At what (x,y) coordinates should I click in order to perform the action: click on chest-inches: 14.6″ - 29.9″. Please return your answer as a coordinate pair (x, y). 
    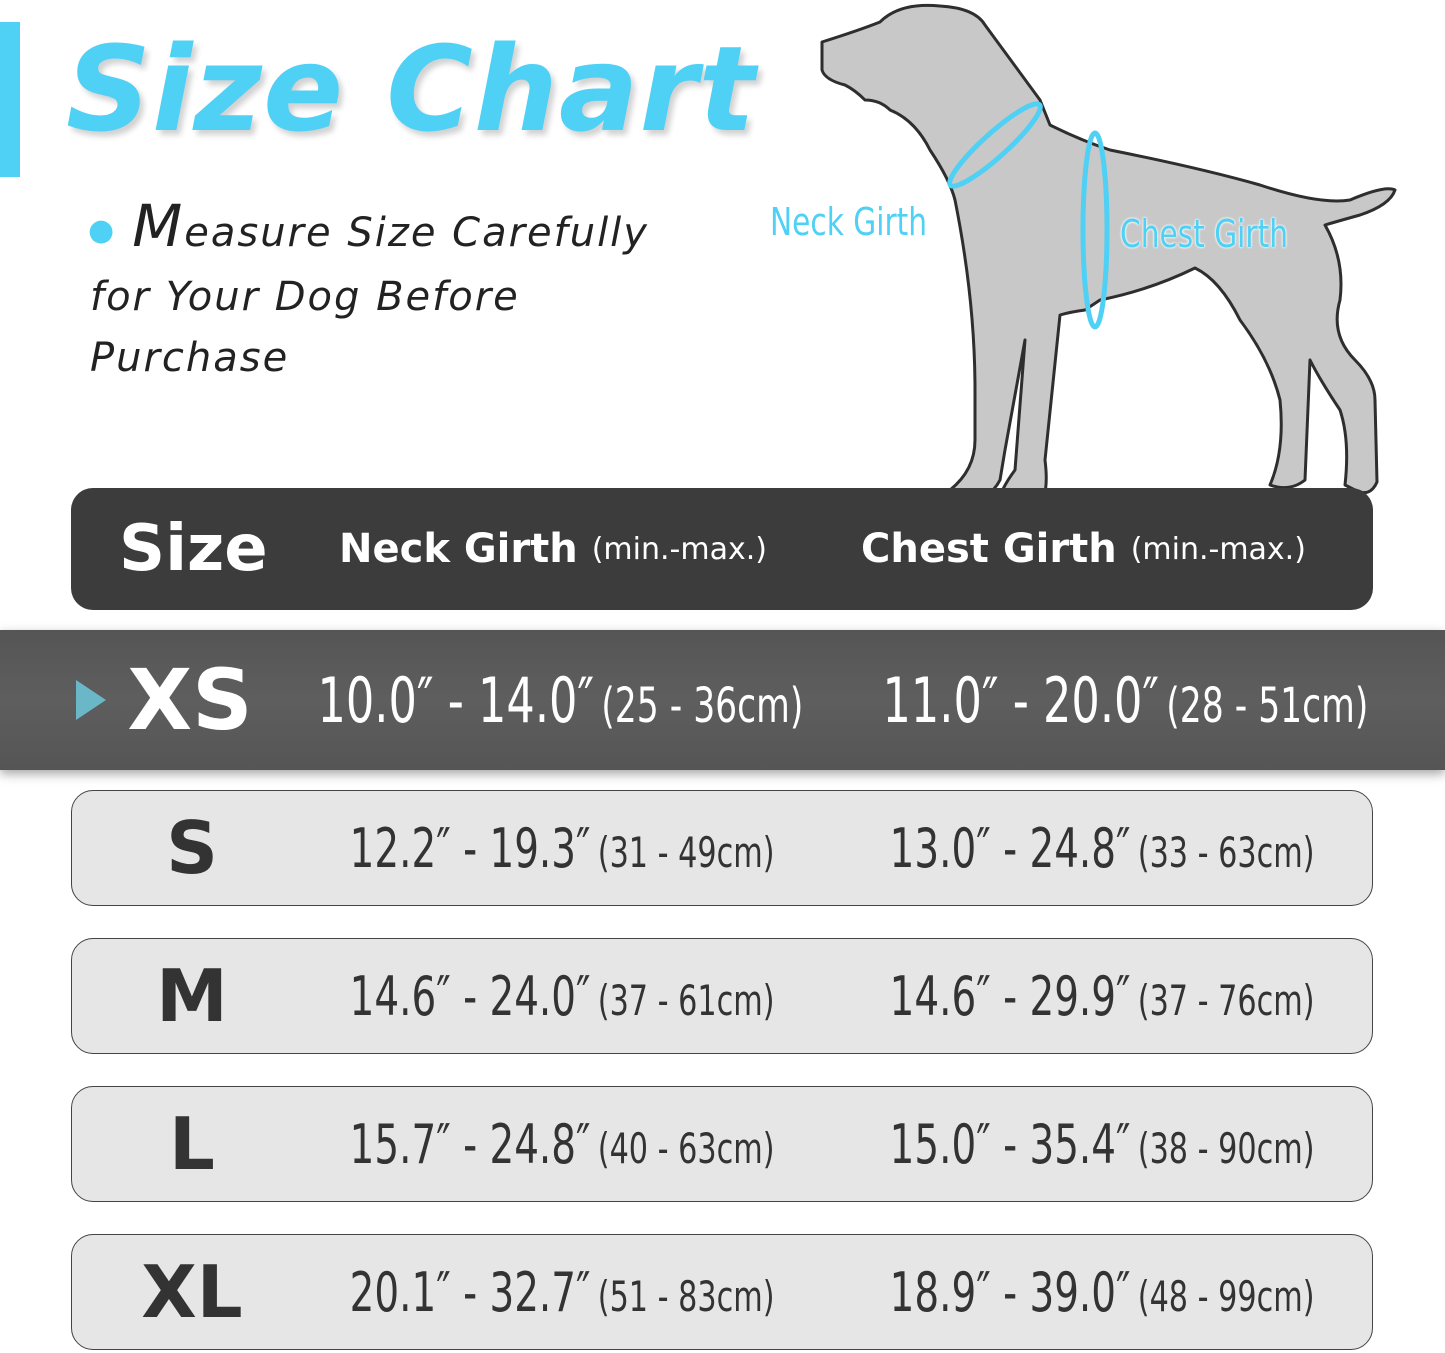
    Looking at the image, I should click on (1010, 996).